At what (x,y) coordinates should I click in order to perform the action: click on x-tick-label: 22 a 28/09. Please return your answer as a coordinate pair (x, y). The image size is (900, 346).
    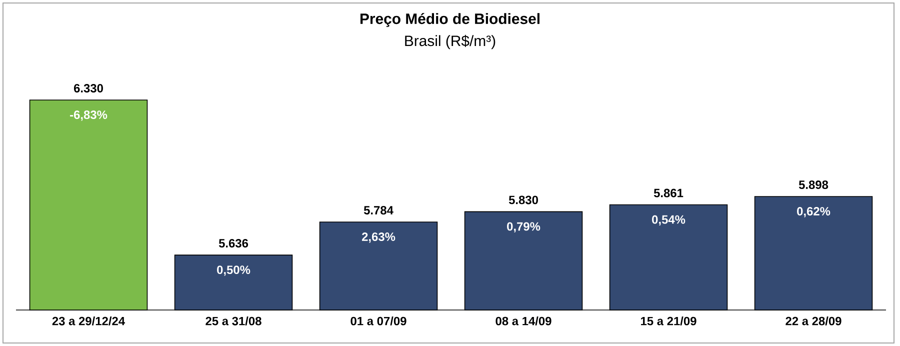
    Looking at the image, I should click on (814, 321).